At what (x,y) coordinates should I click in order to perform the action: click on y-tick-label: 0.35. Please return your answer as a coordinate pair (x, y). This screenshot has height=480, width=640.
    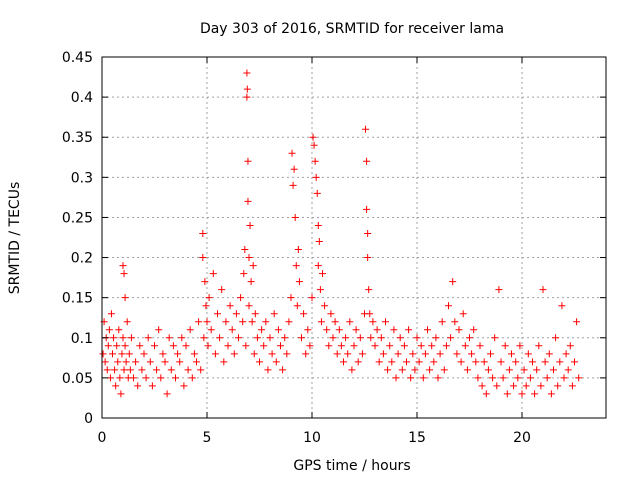
    Looking at the image, I should click on (77, 138).